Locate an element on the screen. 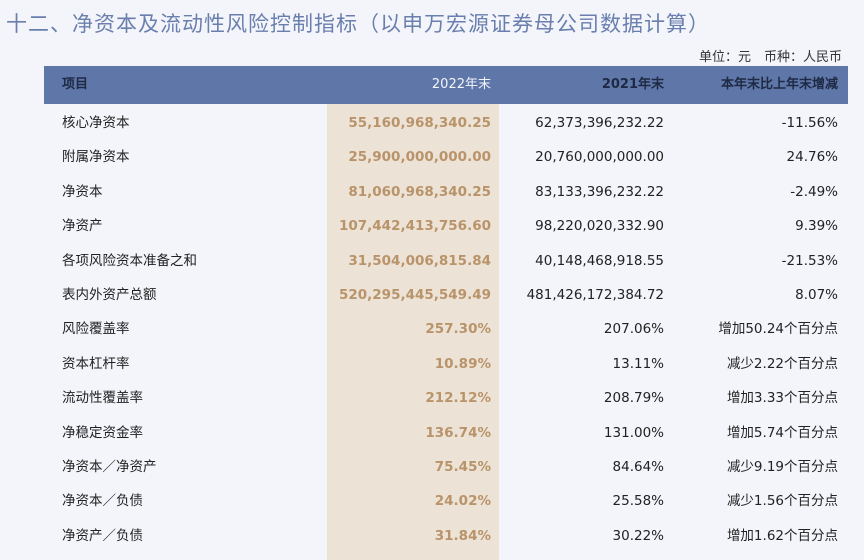 The height and width of the screenshot is (560, 864). row-value-2021: 131.00% is located at coordinates (633, 432).